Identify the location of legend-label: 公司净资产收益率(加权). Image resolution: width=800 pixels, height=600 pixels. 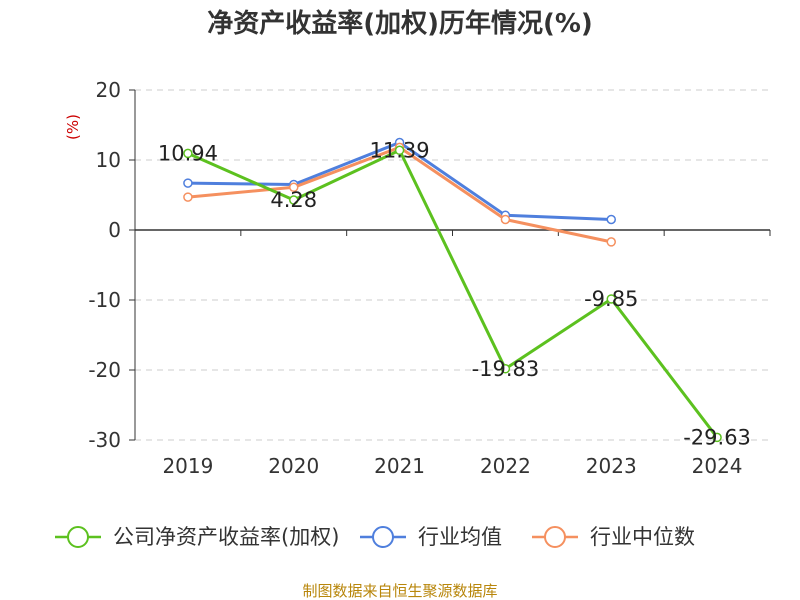
(226, 537).